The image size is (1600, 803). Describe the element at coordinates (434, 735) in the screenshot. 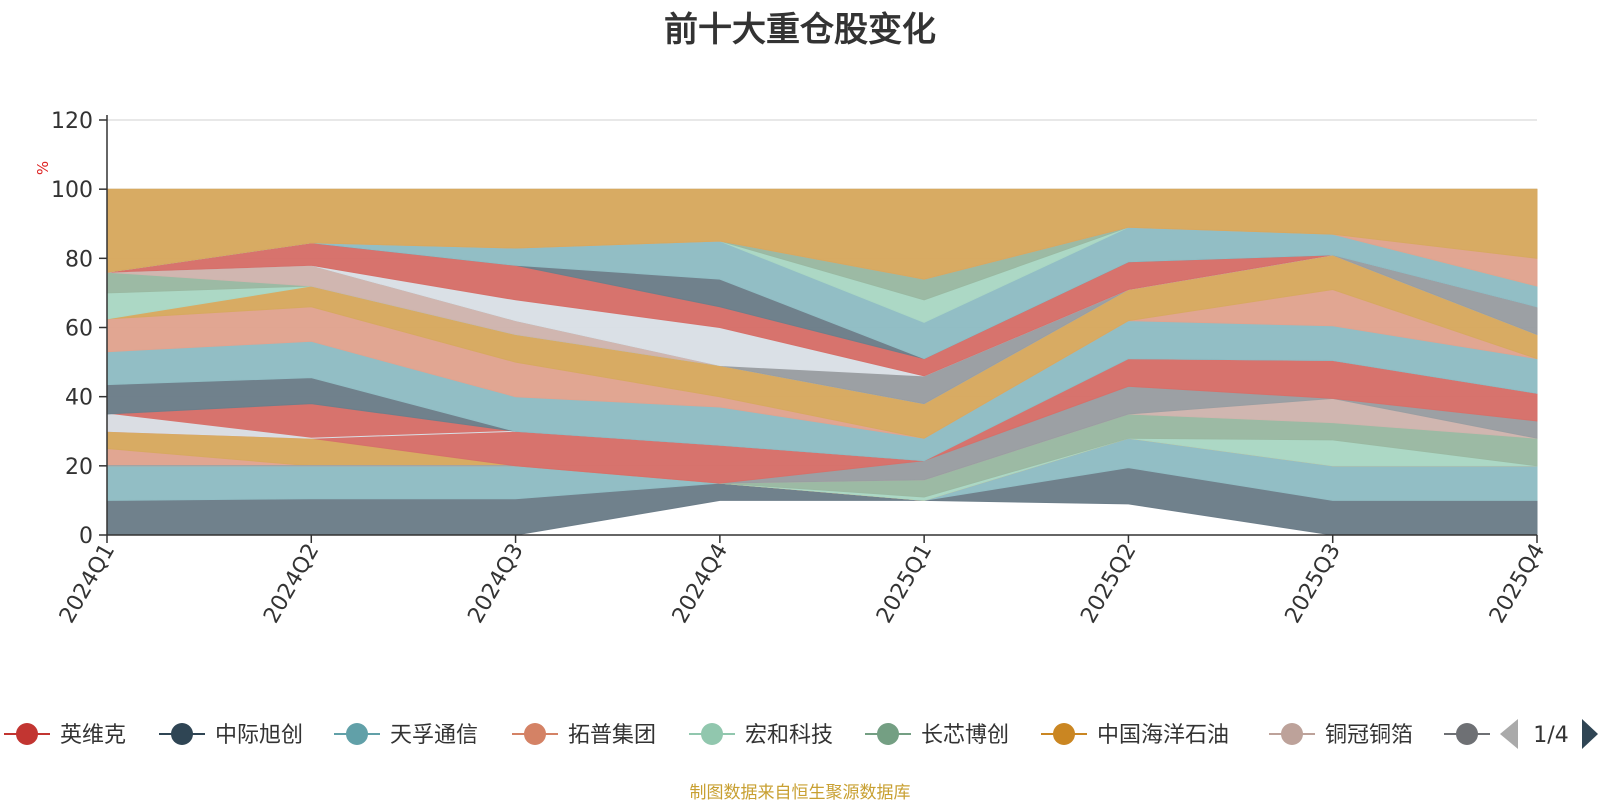

I see `legend-label: 天孚通信` at that location.